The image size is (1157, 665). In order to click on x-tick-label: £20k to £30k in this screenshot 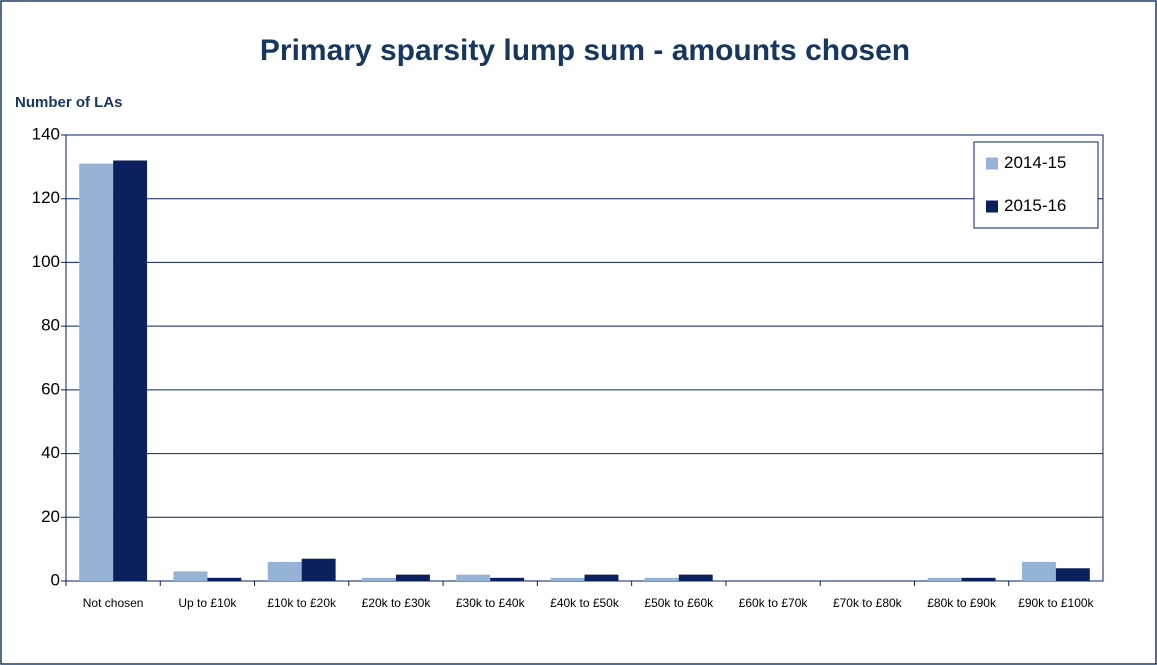, I will do `click(396, 603)`.